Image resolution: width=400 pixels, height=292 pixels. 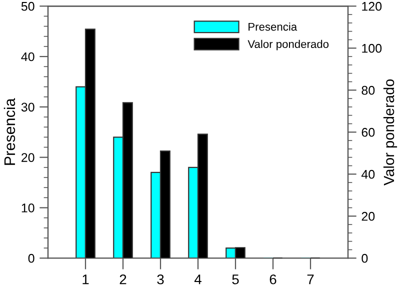 I want to click on x-tick-label: 2, so click(x=123, y=279).